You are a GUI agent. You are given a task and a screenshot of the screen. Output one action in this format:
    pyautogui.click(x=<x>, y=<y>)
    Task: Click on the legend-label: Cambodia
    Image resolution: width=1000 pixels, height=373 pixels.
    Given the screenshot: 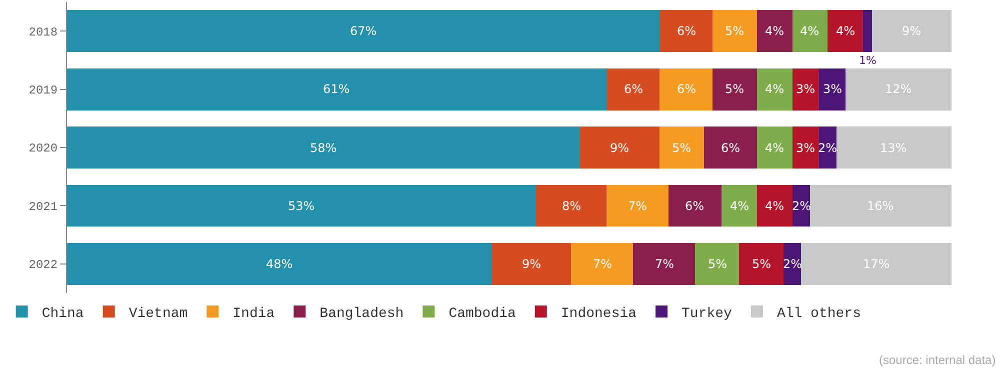 What is the action you would take?
    pyautogui.click(x=482, y=314)
    